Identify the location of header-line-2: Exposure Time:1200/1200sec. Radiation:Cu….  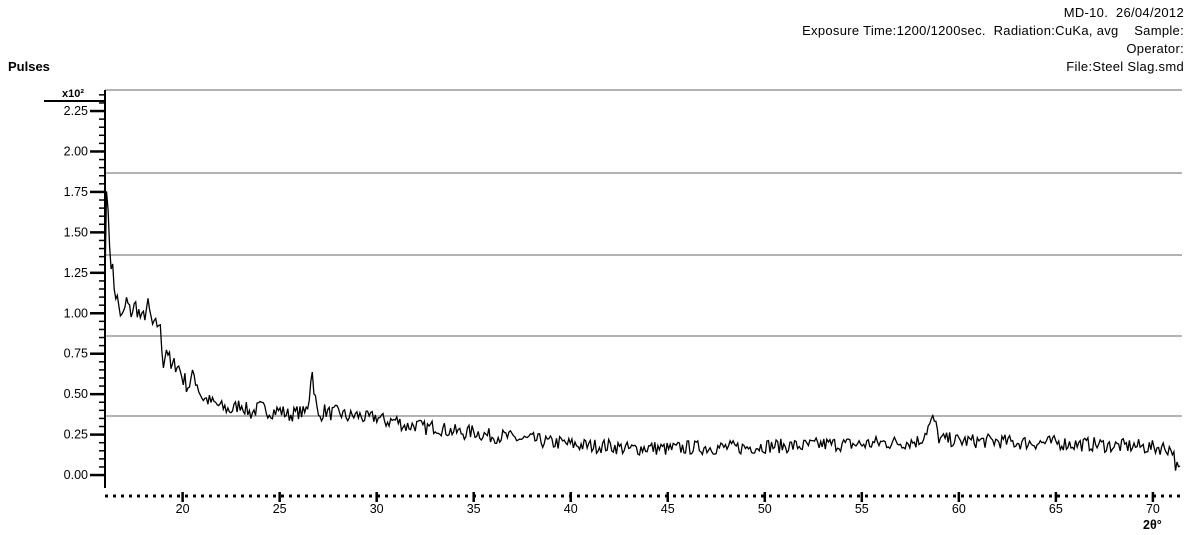
(993, 30).